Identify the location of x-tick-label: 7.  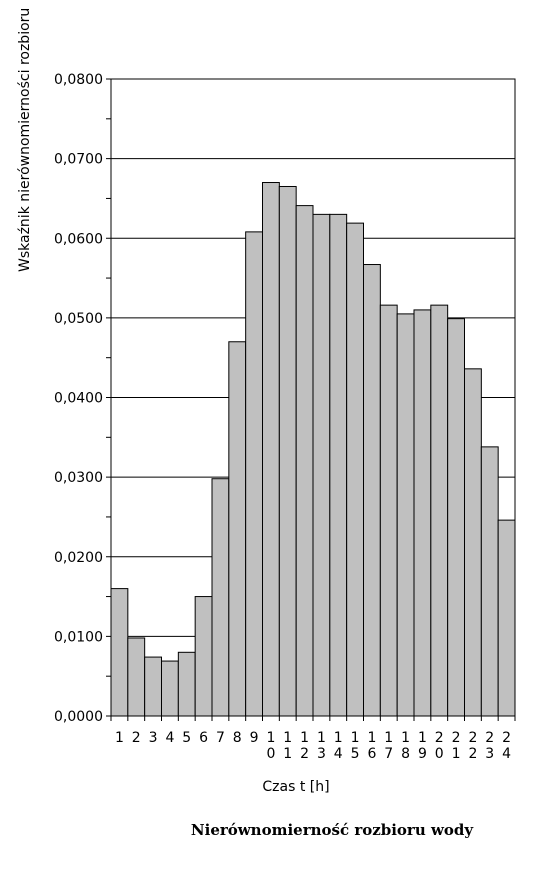
(220, 738).